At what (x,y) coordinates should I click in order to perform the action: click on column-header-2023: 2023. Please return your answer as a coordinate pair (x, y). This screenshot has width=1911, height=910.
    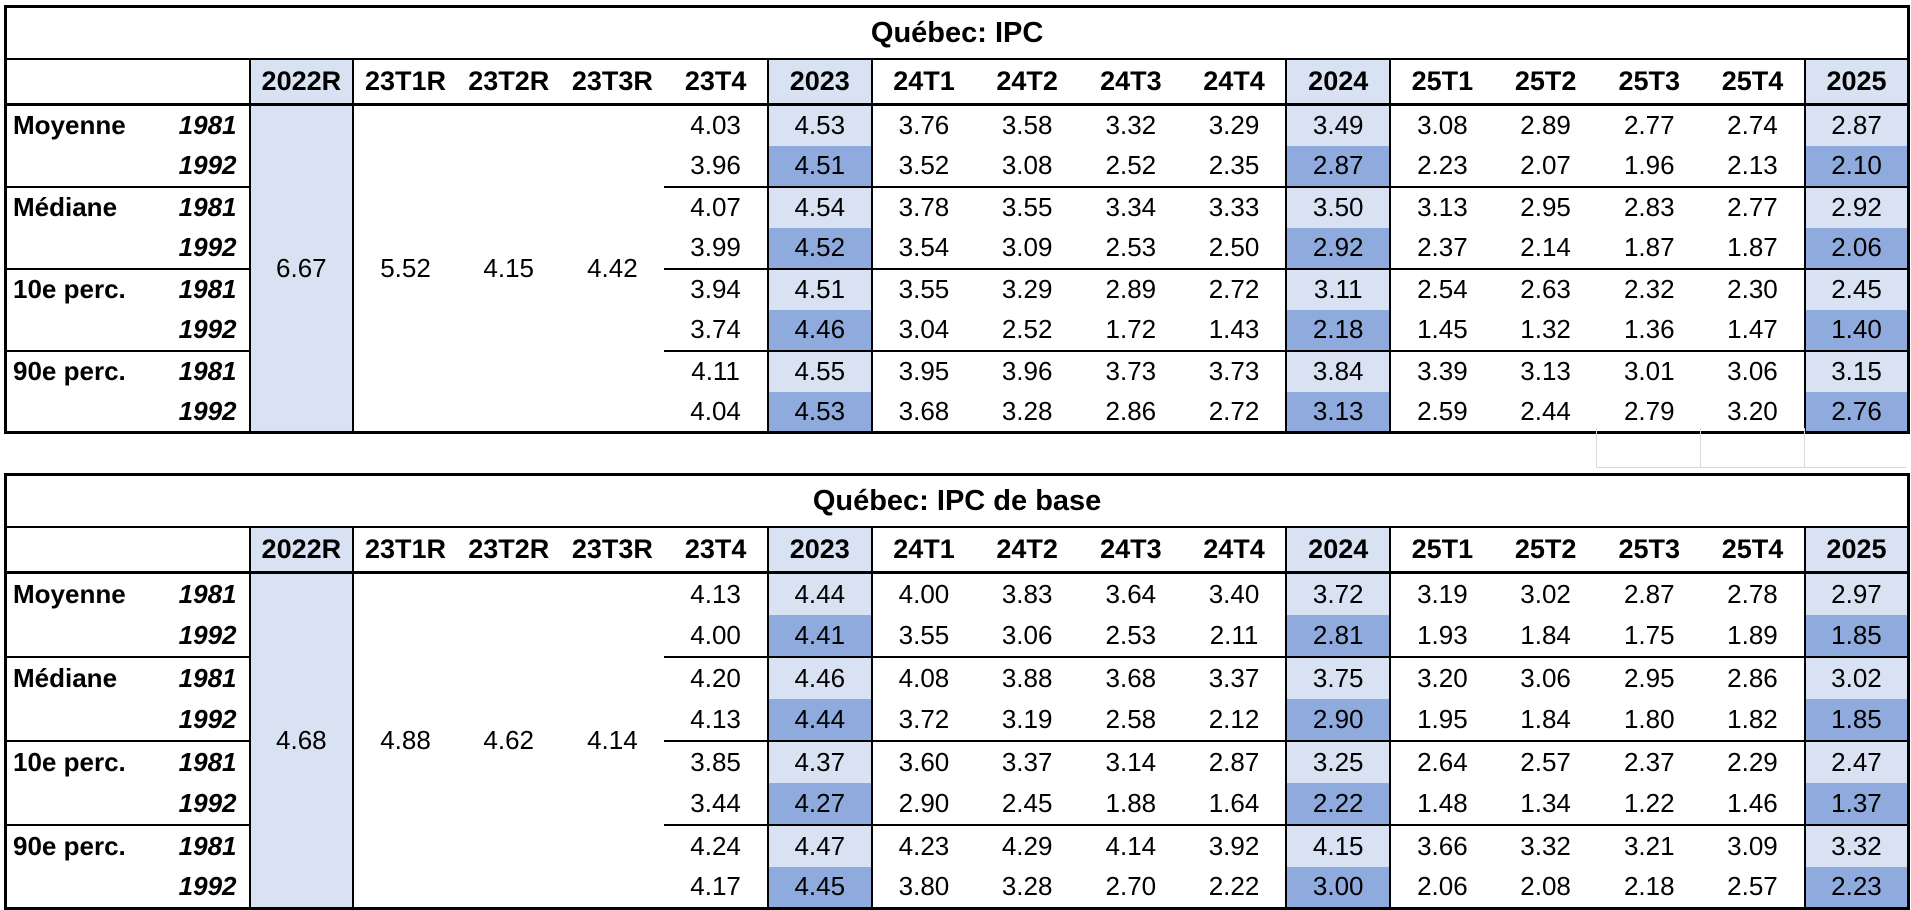
    Looking at the image, I should click on (819, 550).